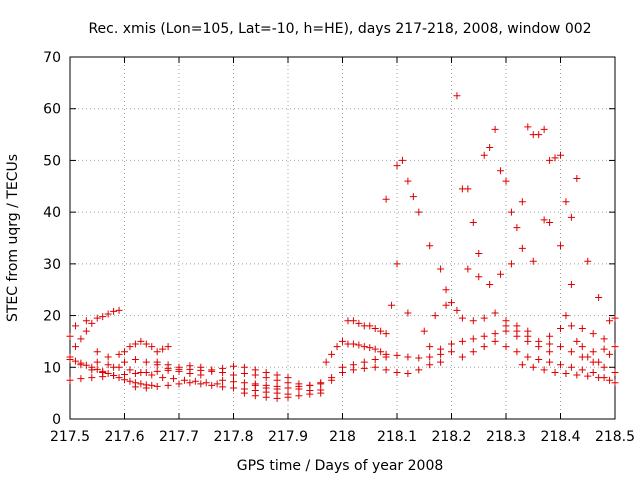 The image size is (640, 480). What do you see at coordinates (70, 437) in the screenshot?
I see `x-tick-label: 217.5` at bounding box center [70, 437].